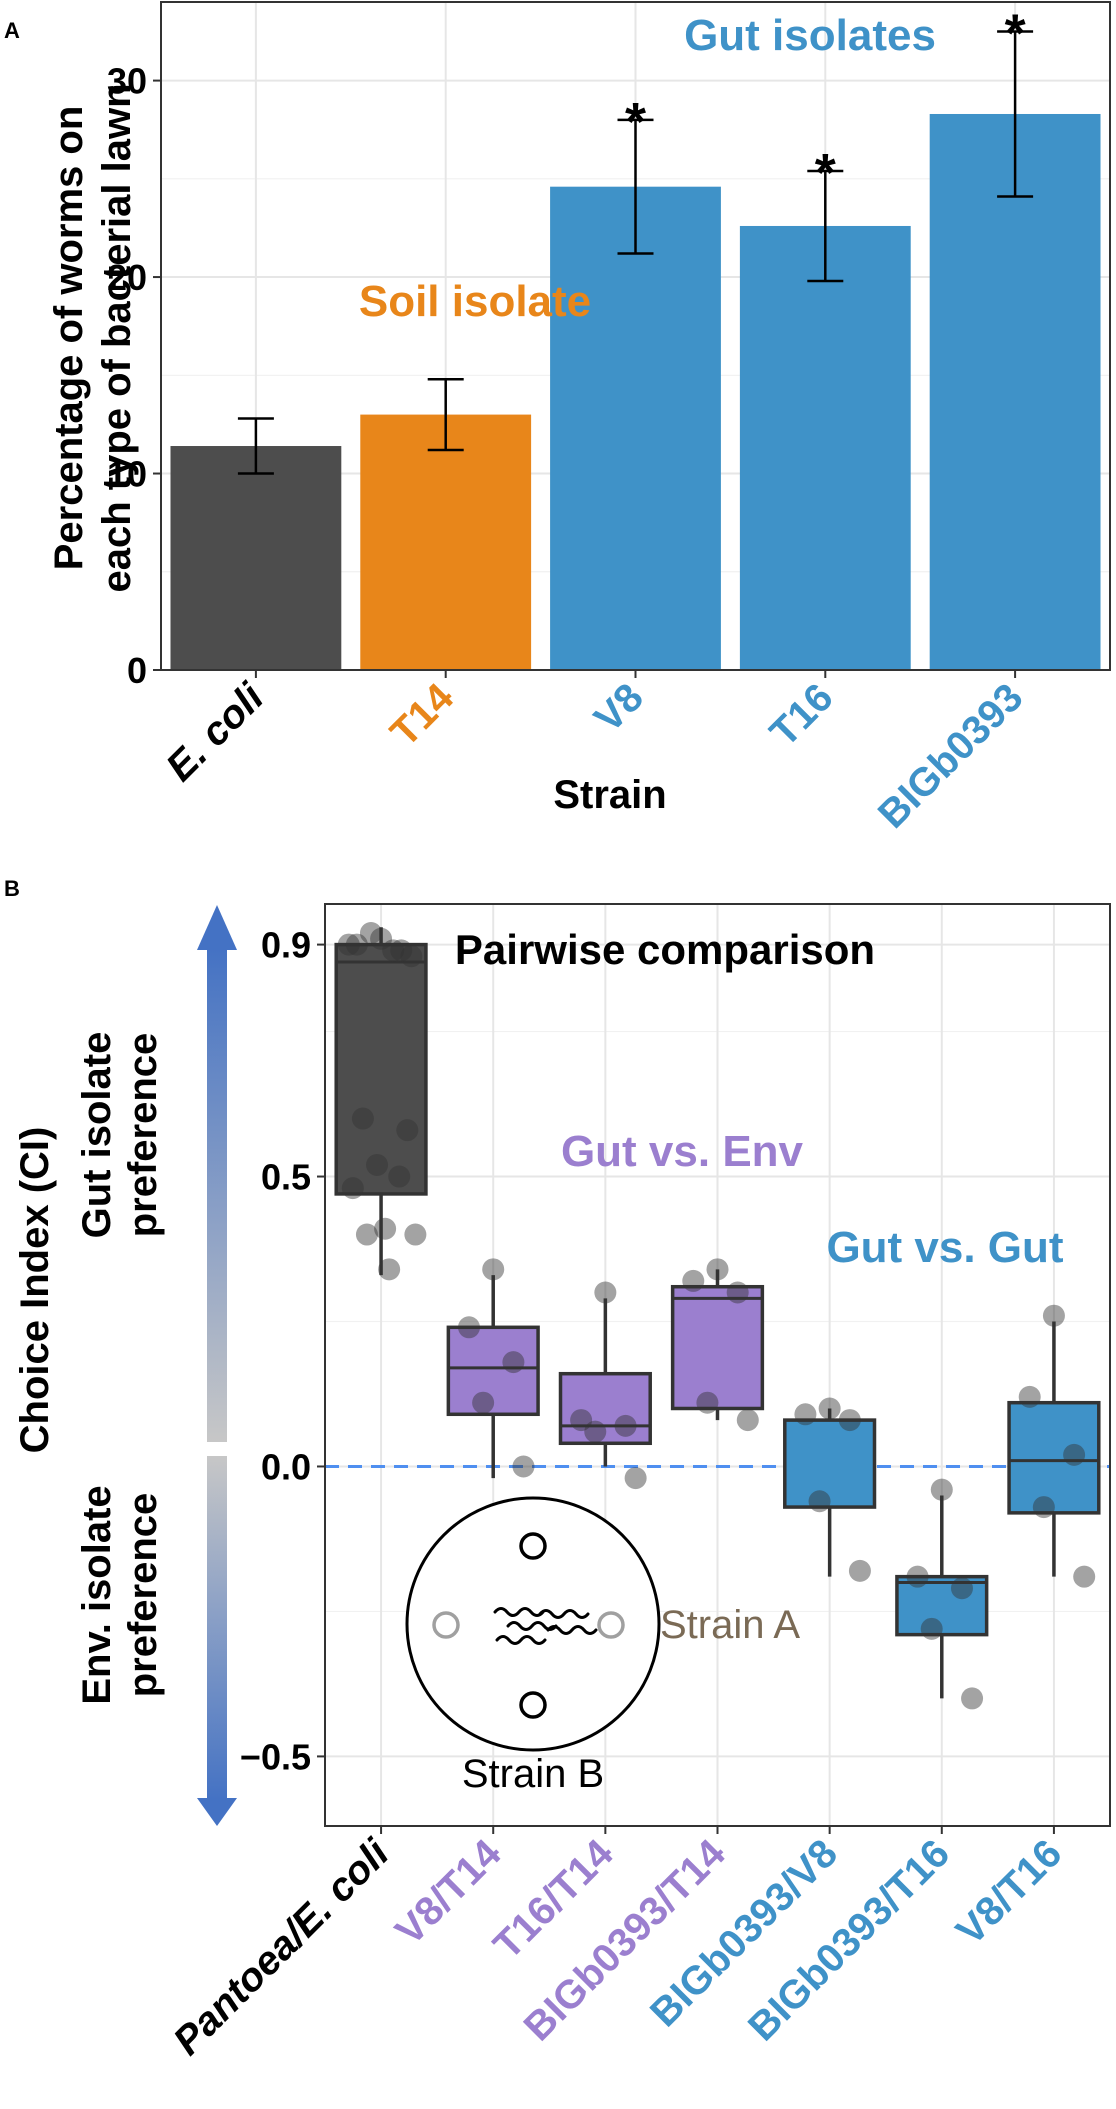 This screenshot has width=1116, height=2109. What do you see at coordinates (286, 1466) in the screenshot?
I see `y-tick-label: 0.0` at bounding box center [286, 1466].